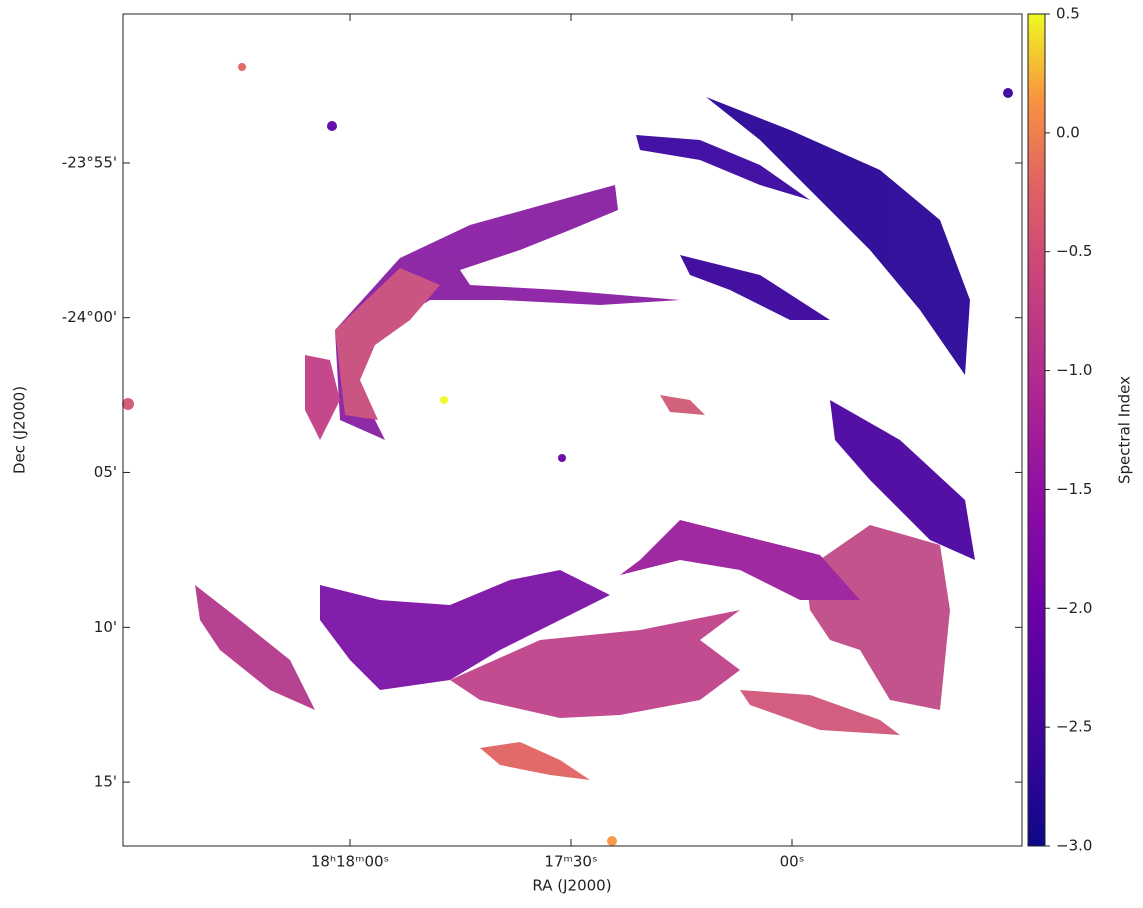 The width and height of the screenshot is (1143, 908). I want to click on y-axis-label: Dec (J2000), so click(20, 430).